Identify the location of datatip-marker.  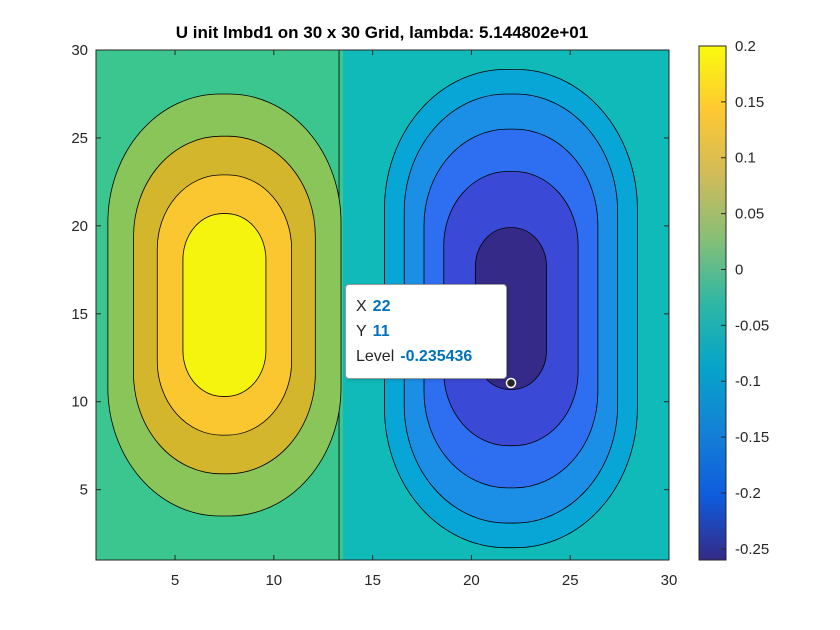
(511, 383).